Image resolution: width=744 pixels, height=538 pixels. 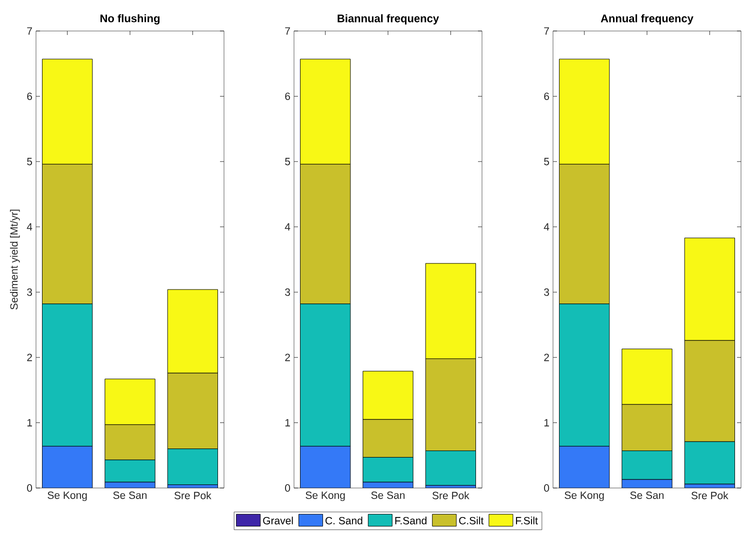 I want to click on legend-label: Gravel, so click(x=278, y=520).